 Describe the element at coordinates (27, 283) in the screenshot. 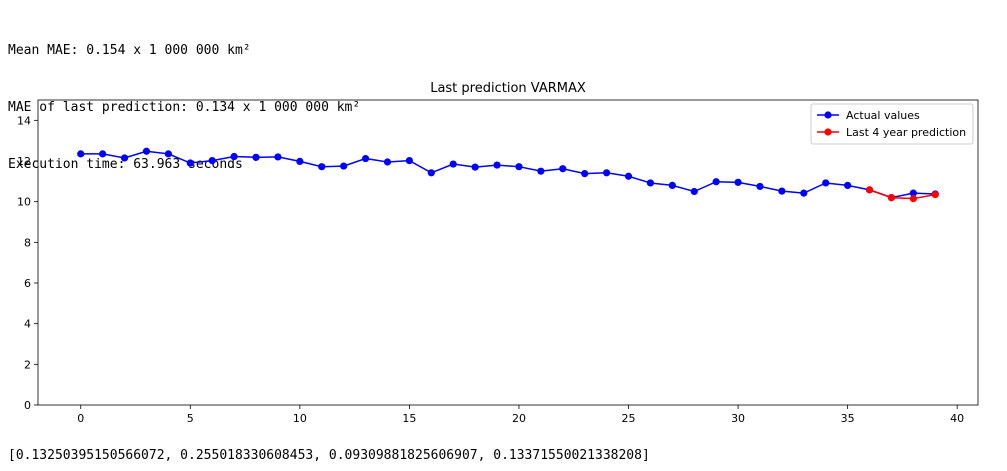

I see `y-tick-label: 6` at that location.